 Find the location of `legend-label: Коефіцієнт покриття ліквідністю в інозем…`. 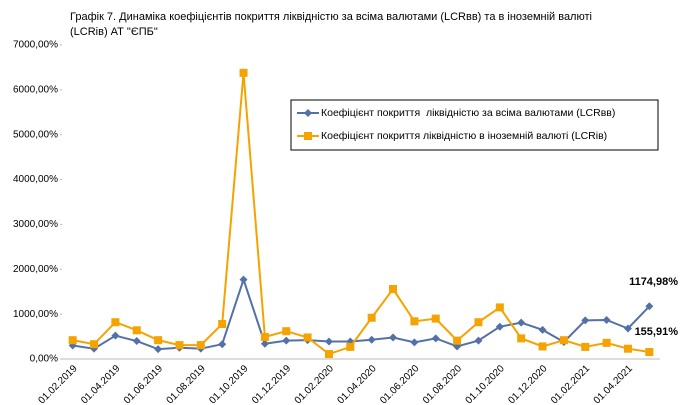

legend-label: Коефіцієнт покриття ліквідністю в інозем… is located at coordinates (464, 136).